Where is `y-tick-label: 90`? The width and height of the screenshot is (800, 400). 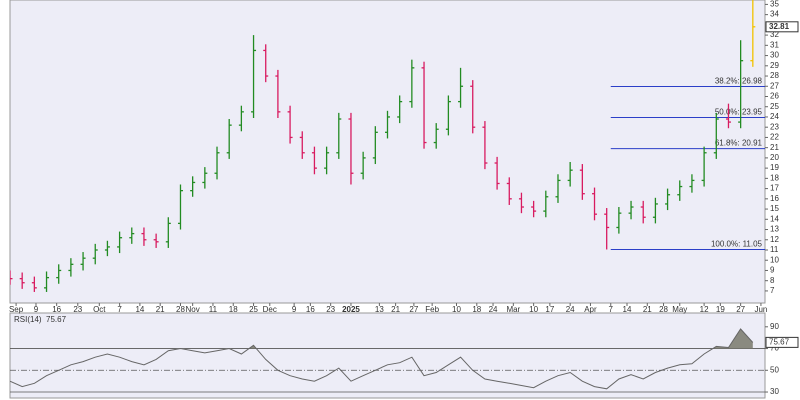
y-tick-label: 90 is located at coordinates (774, 326).